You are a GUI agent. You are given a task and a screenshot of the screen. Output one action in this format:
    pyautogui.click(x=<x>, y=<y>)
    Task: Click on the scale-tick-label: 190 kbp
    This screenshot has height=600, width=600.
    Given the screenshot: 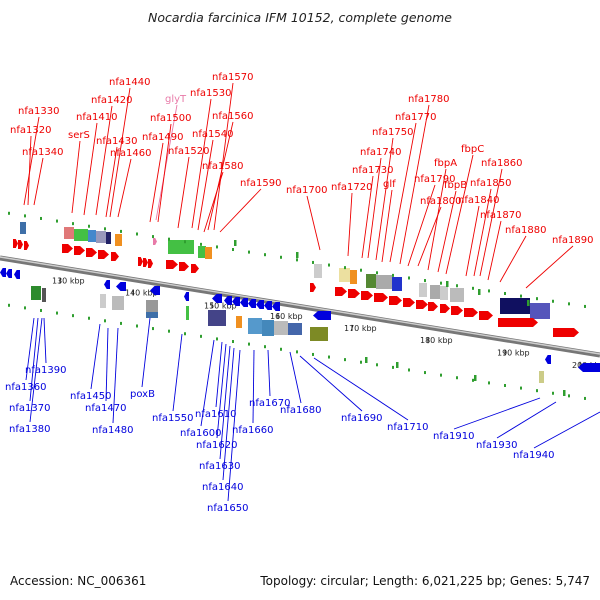 What is the action you would take?
    pyautogui.click(x=513, y=353)
    